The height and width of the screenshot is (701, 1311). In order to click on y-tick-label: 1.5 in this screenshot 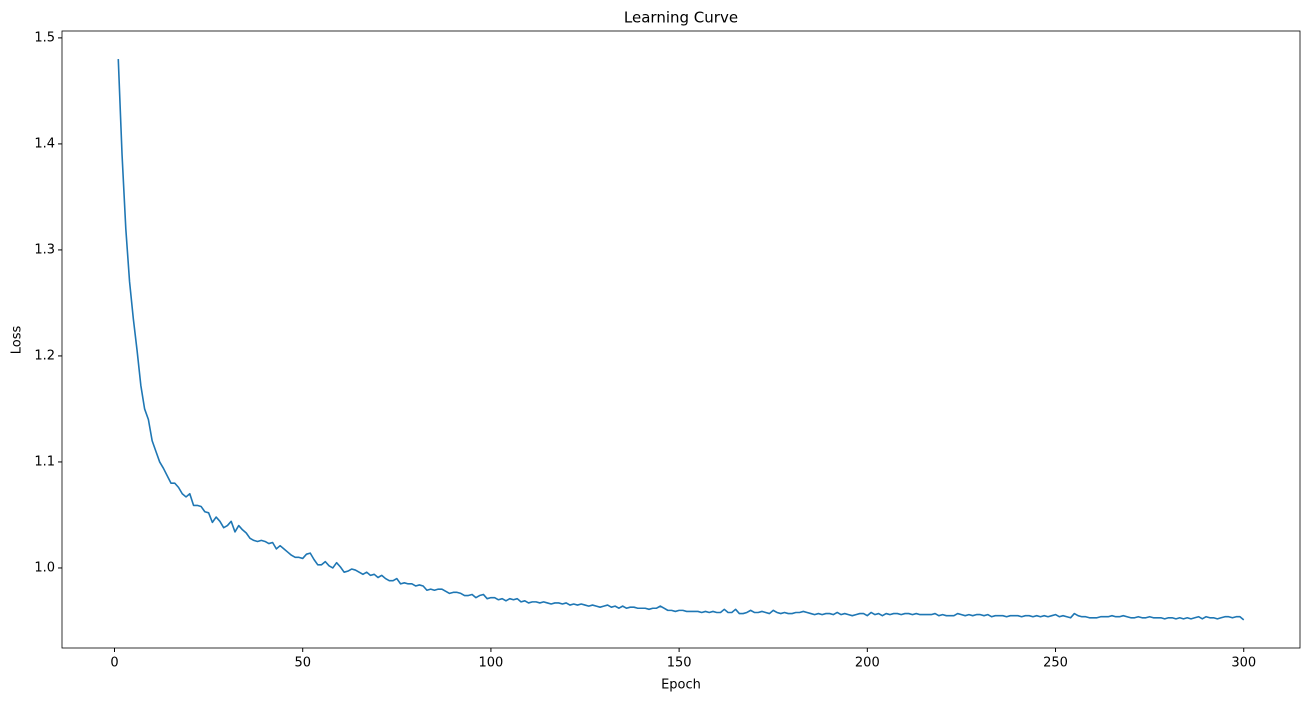, I will do `click(44, 37)`.